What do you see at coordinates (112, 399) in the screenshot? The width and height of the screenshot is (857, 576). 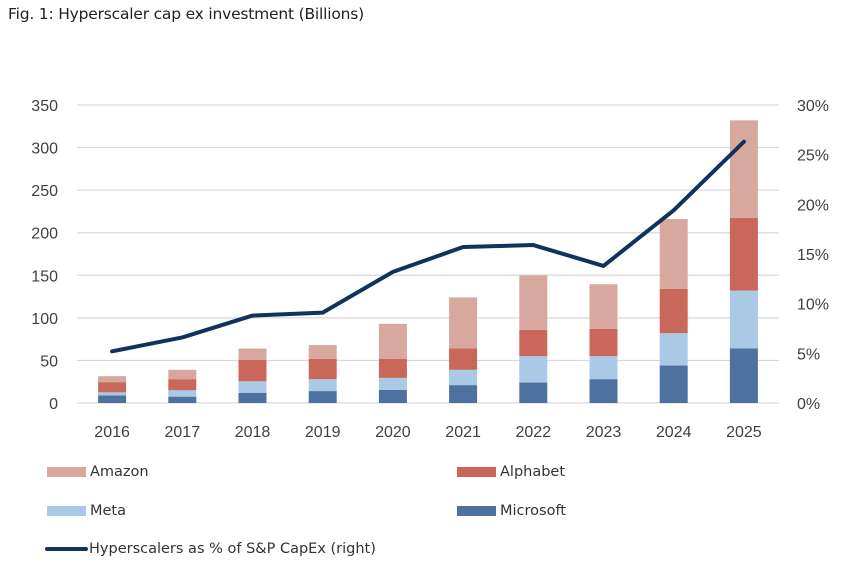 I see `bar-microsoft-2016` at bounding box center [112, 399].